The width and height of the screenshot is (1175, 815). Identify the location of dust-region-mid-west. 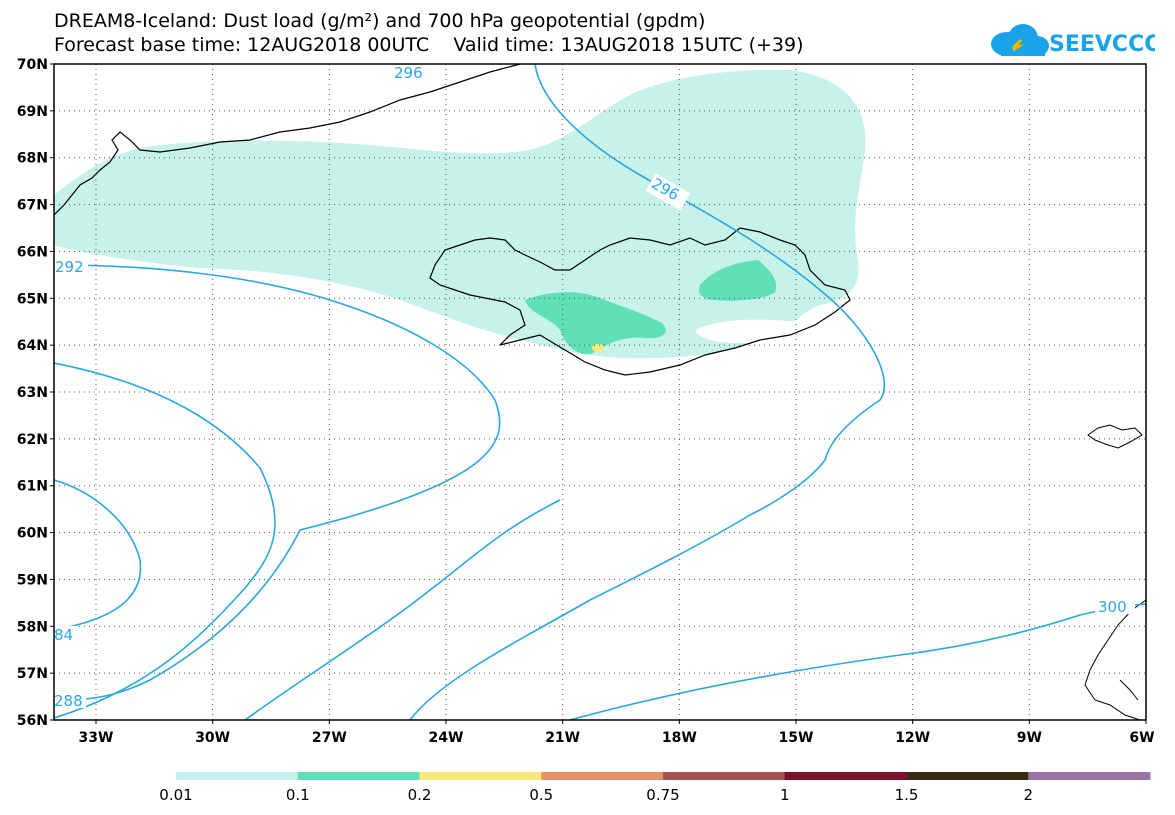
(595, 323).